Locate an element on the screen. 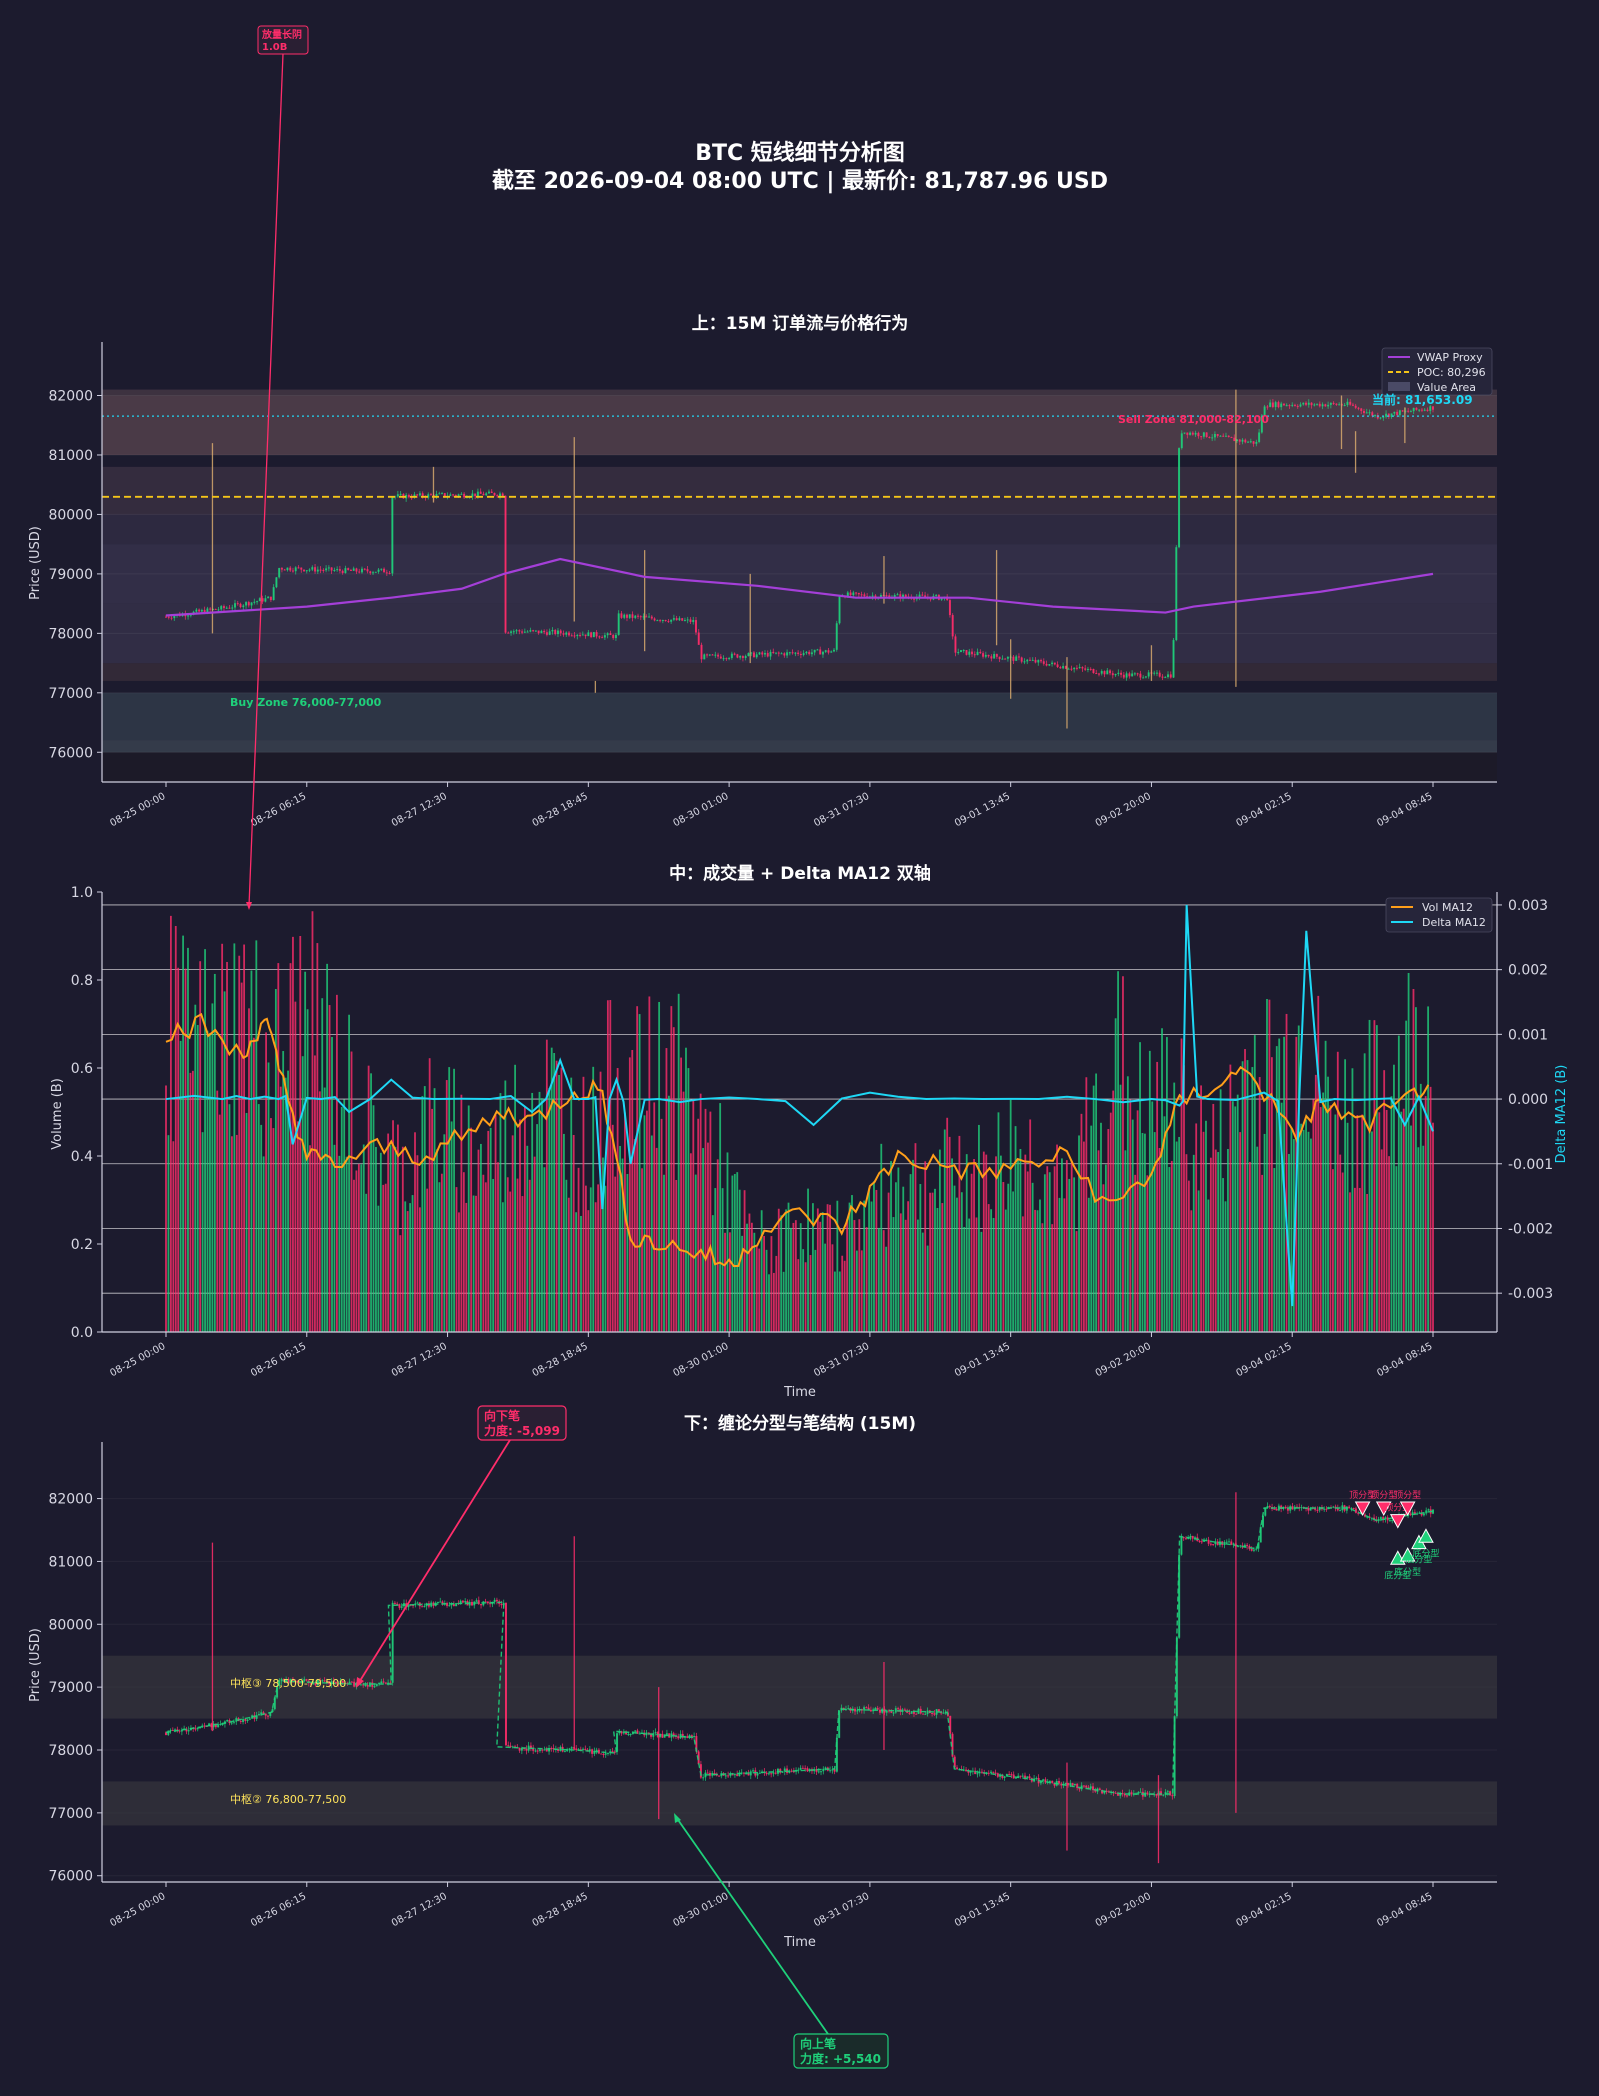 The height and width of the screenshot is (2096, 1599). right-tick-label: 0.003 is located at coordinates (1528, 906).